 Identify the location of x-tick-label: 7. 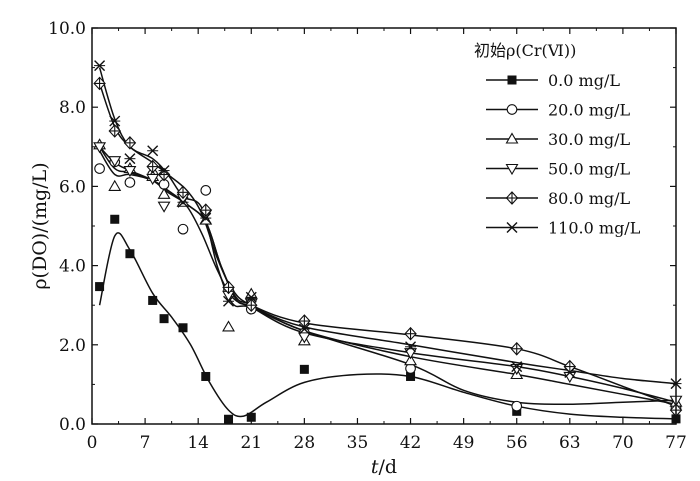
(145, 443).